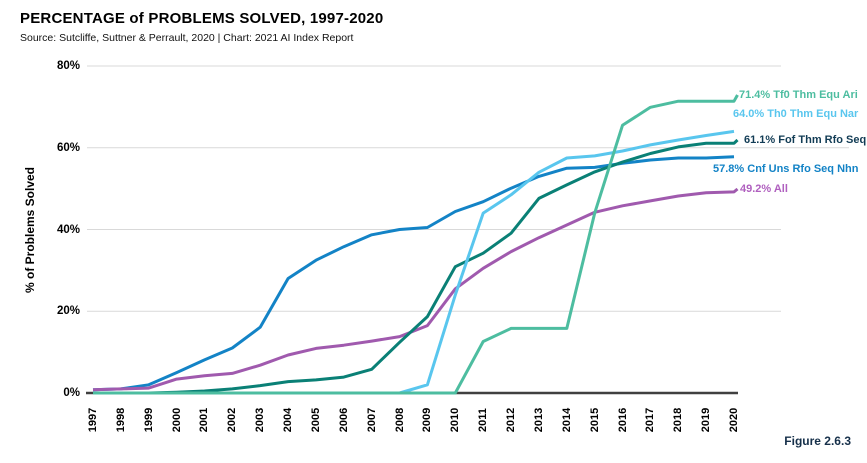 The image size is (867, 463). I want to click on x-tick-label: 2009, so click(427, 420).